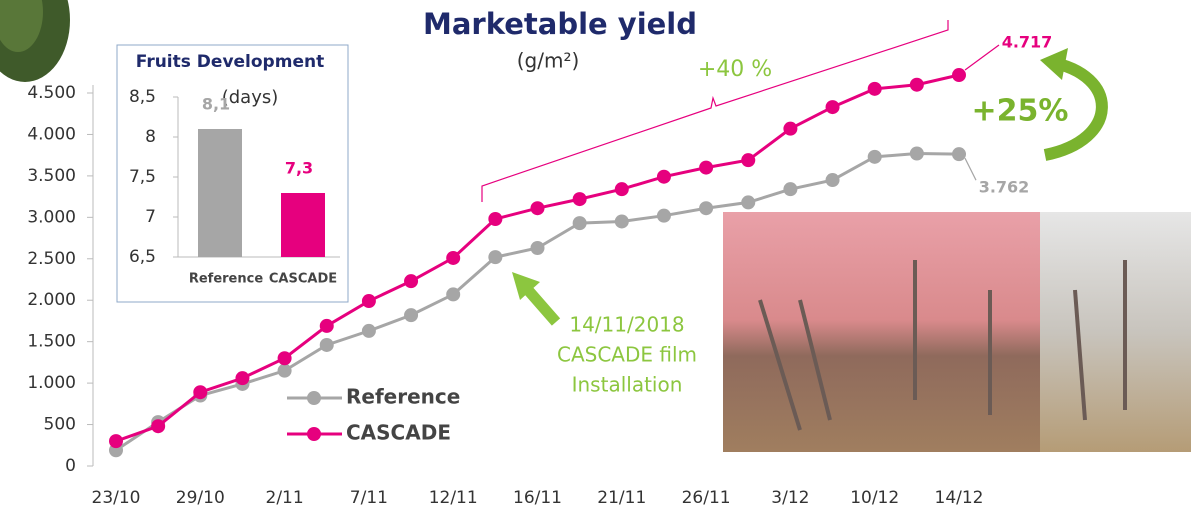  I want to click on x-tick-label: 14/12, so click(959, 498).